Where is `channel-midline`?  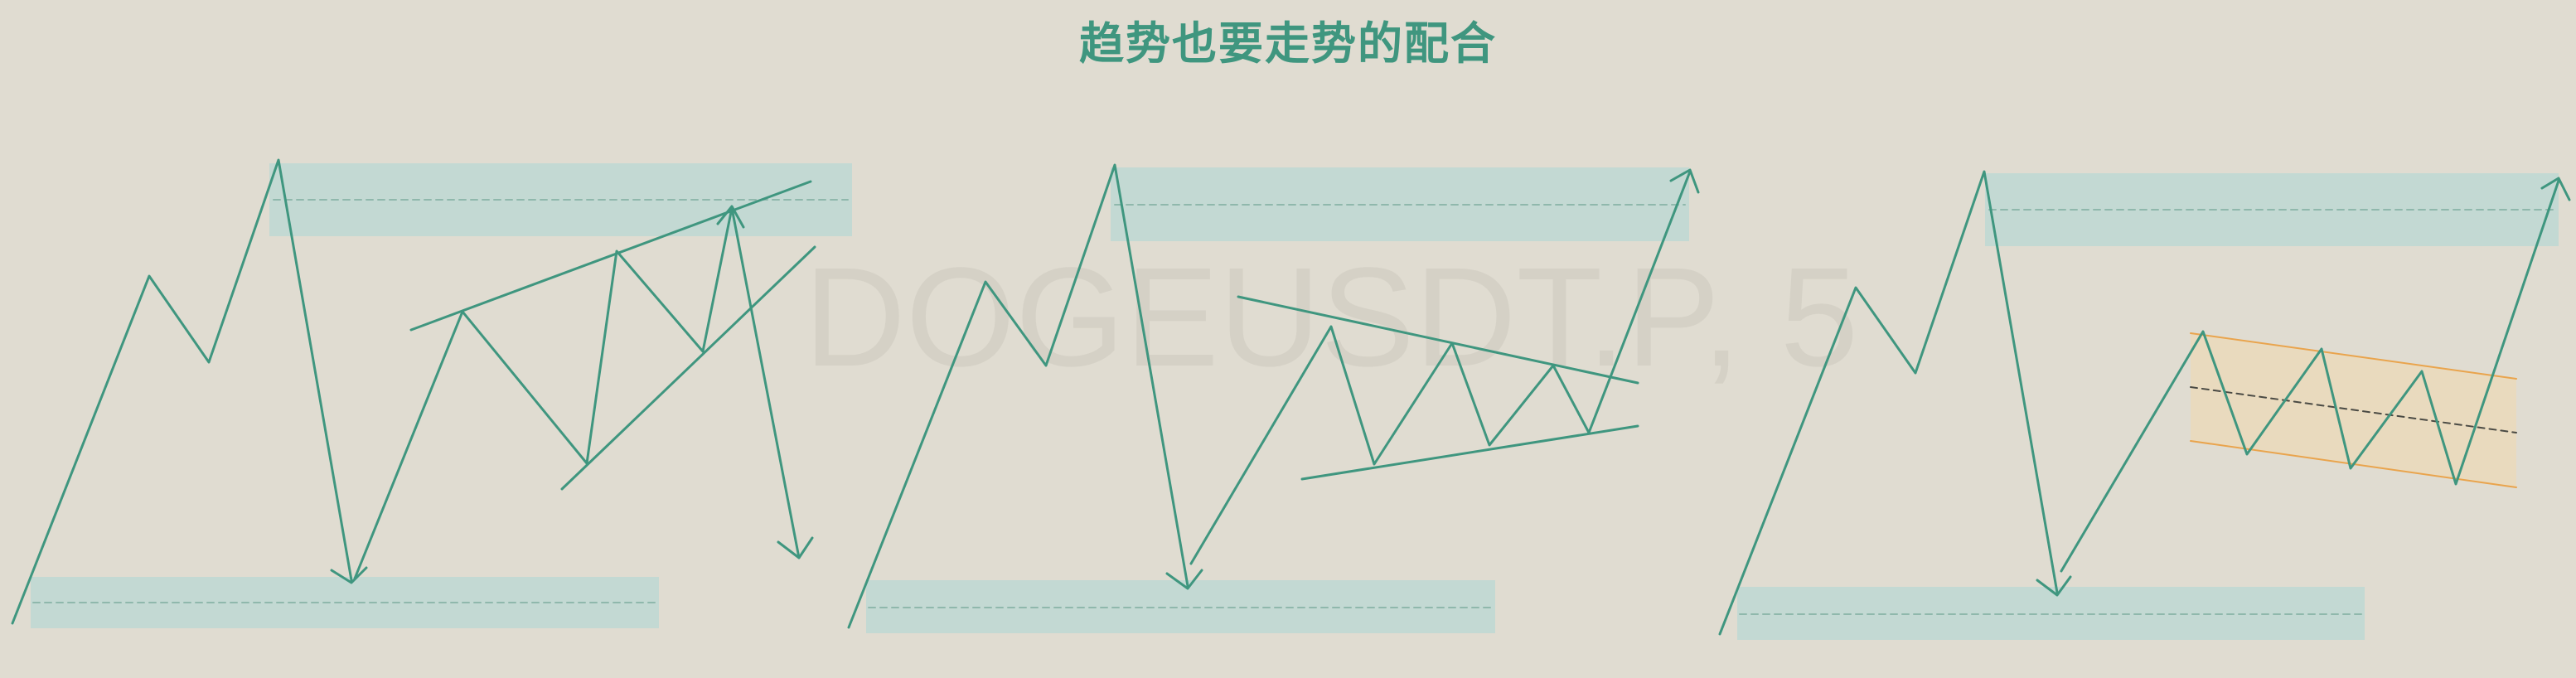
channel-midline is located at coordinates (2353, 409).